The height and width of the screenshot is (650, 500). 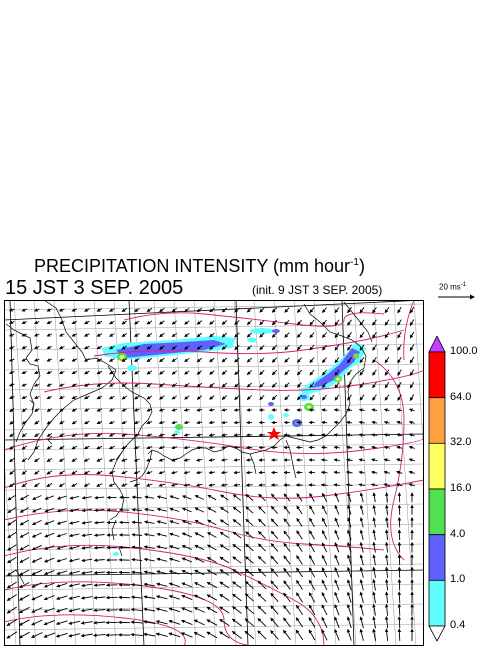 What do you see at coordinates (453, 287) in the screenshot?
I see `reference-vector-label: 20 ms-1` at bounding box center [453, 287].